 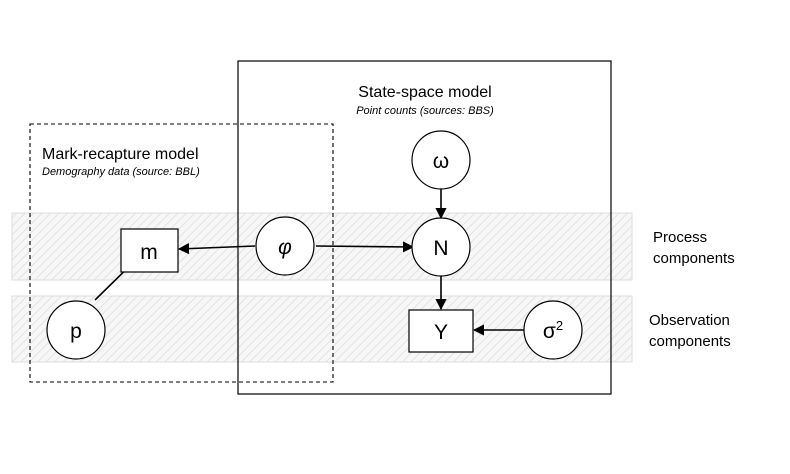 I want to click on node-N: N, so click(x=441, y=247).